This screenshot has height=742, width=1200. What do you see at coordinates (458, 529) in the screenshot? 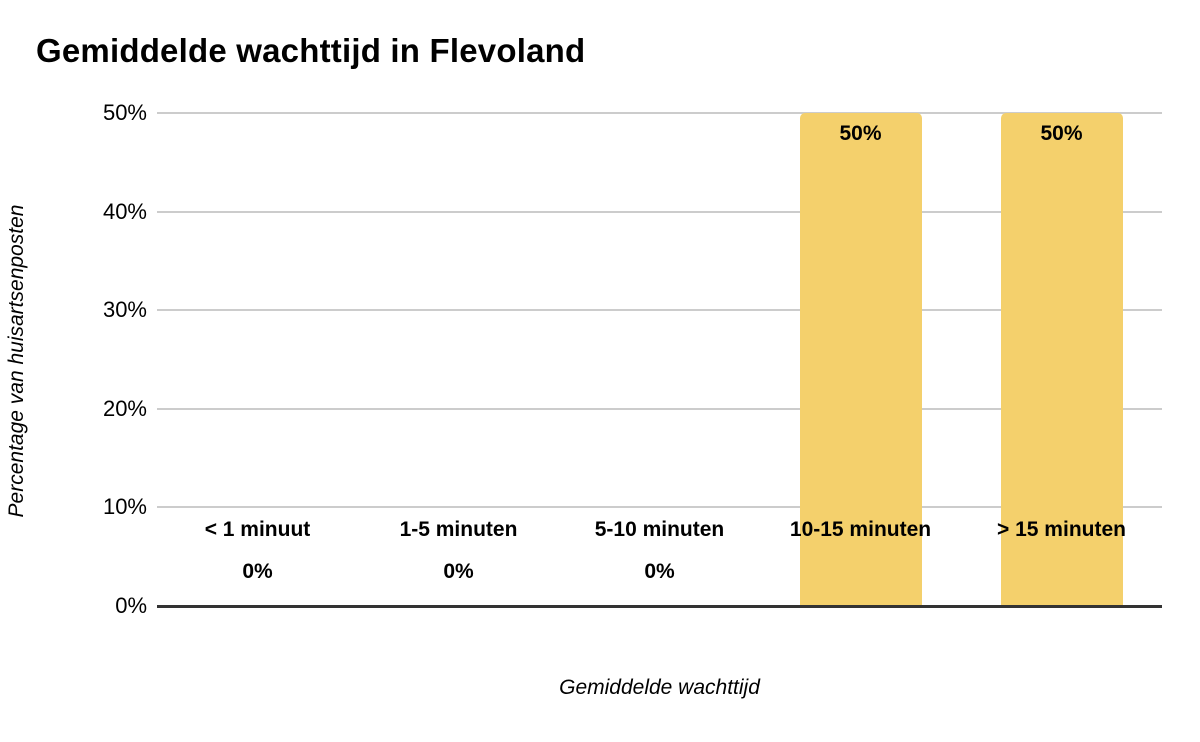
I see `x-tick-label: 1-5 minuten` at bounding box center [458, 529].